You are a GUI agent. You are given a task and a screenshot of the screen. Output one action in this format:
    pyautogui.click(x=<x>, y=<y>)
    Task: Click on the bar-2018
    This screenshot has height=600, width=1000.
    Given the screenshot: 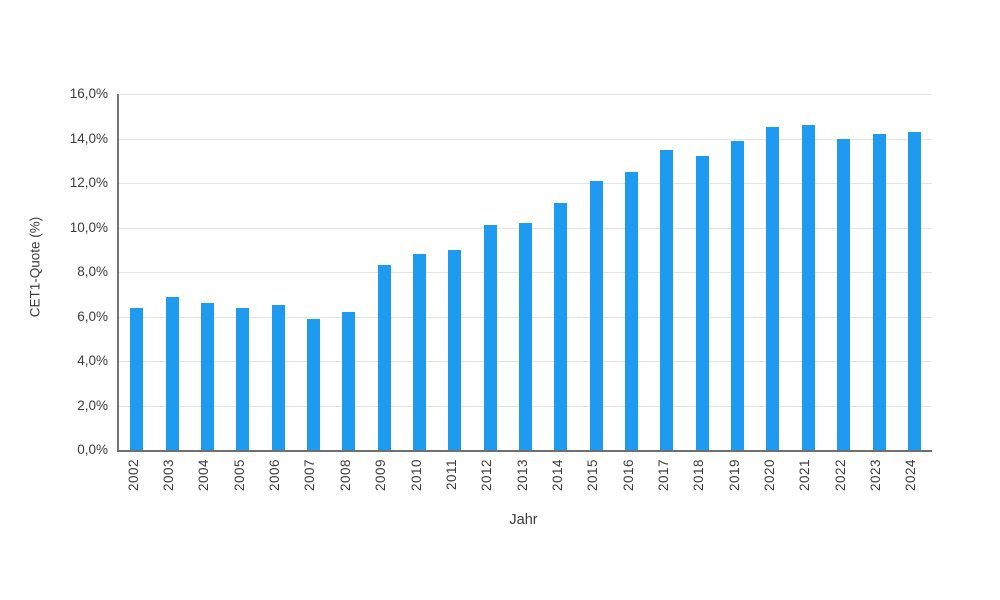 What is the action you would take?
    pyautogui.click(x=702, y=303)
    